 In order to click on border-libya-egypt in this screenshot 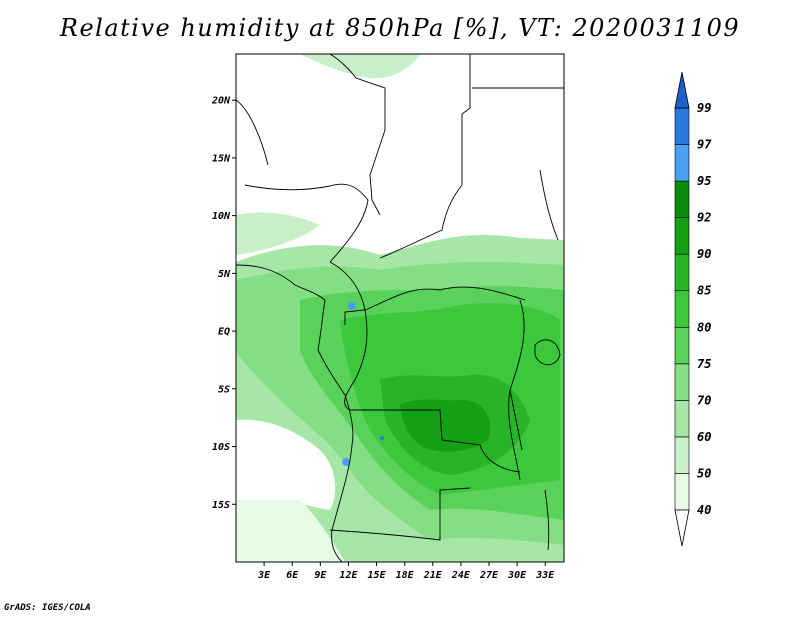, I will do `click(466, 119)`.